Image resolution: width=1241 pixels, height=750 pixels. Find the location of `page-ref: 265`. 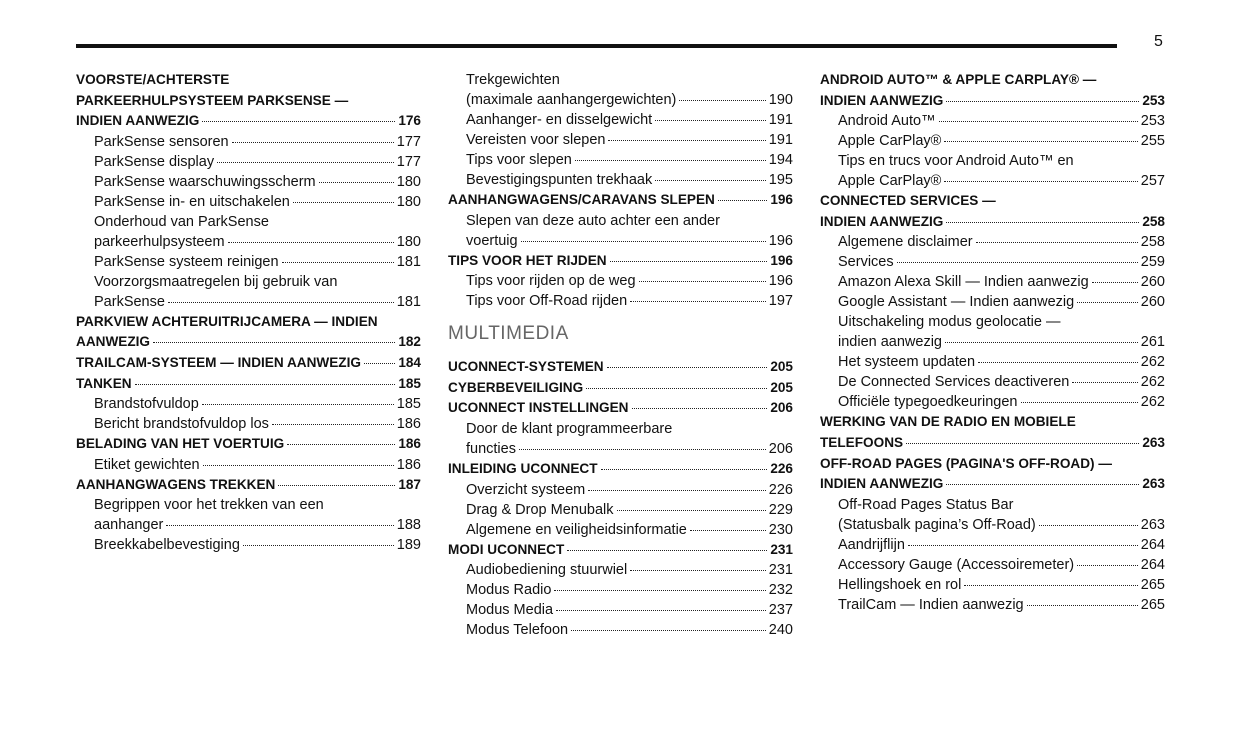

page-ref: 265 is located at coordinates (1152, 584).